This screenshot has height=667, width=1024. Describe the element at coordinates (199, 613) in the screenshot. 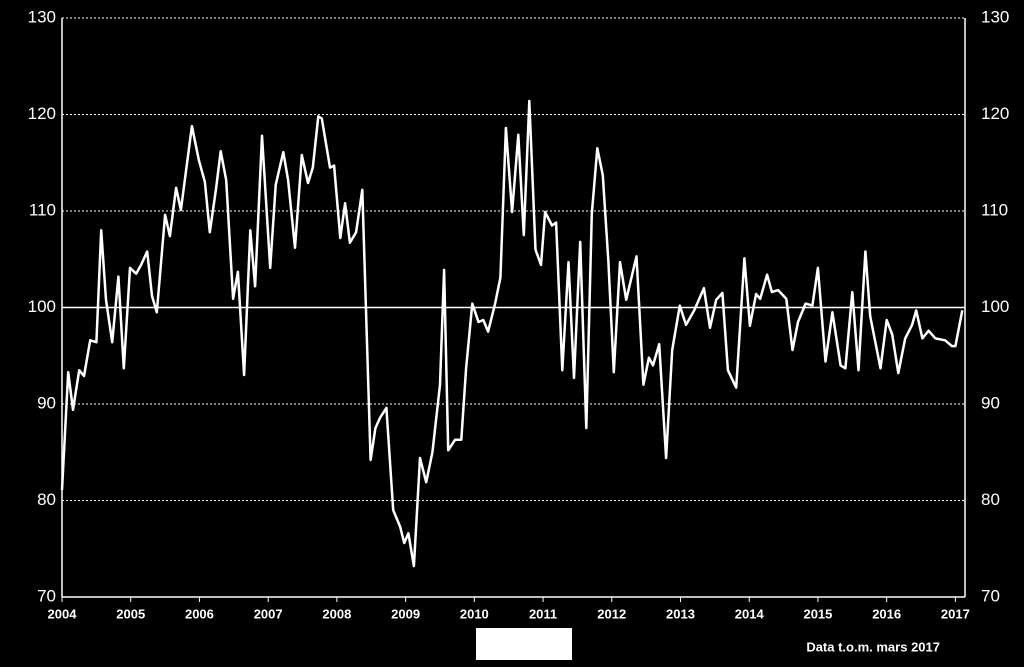

I see `x-tick-label: 2006` at that location.